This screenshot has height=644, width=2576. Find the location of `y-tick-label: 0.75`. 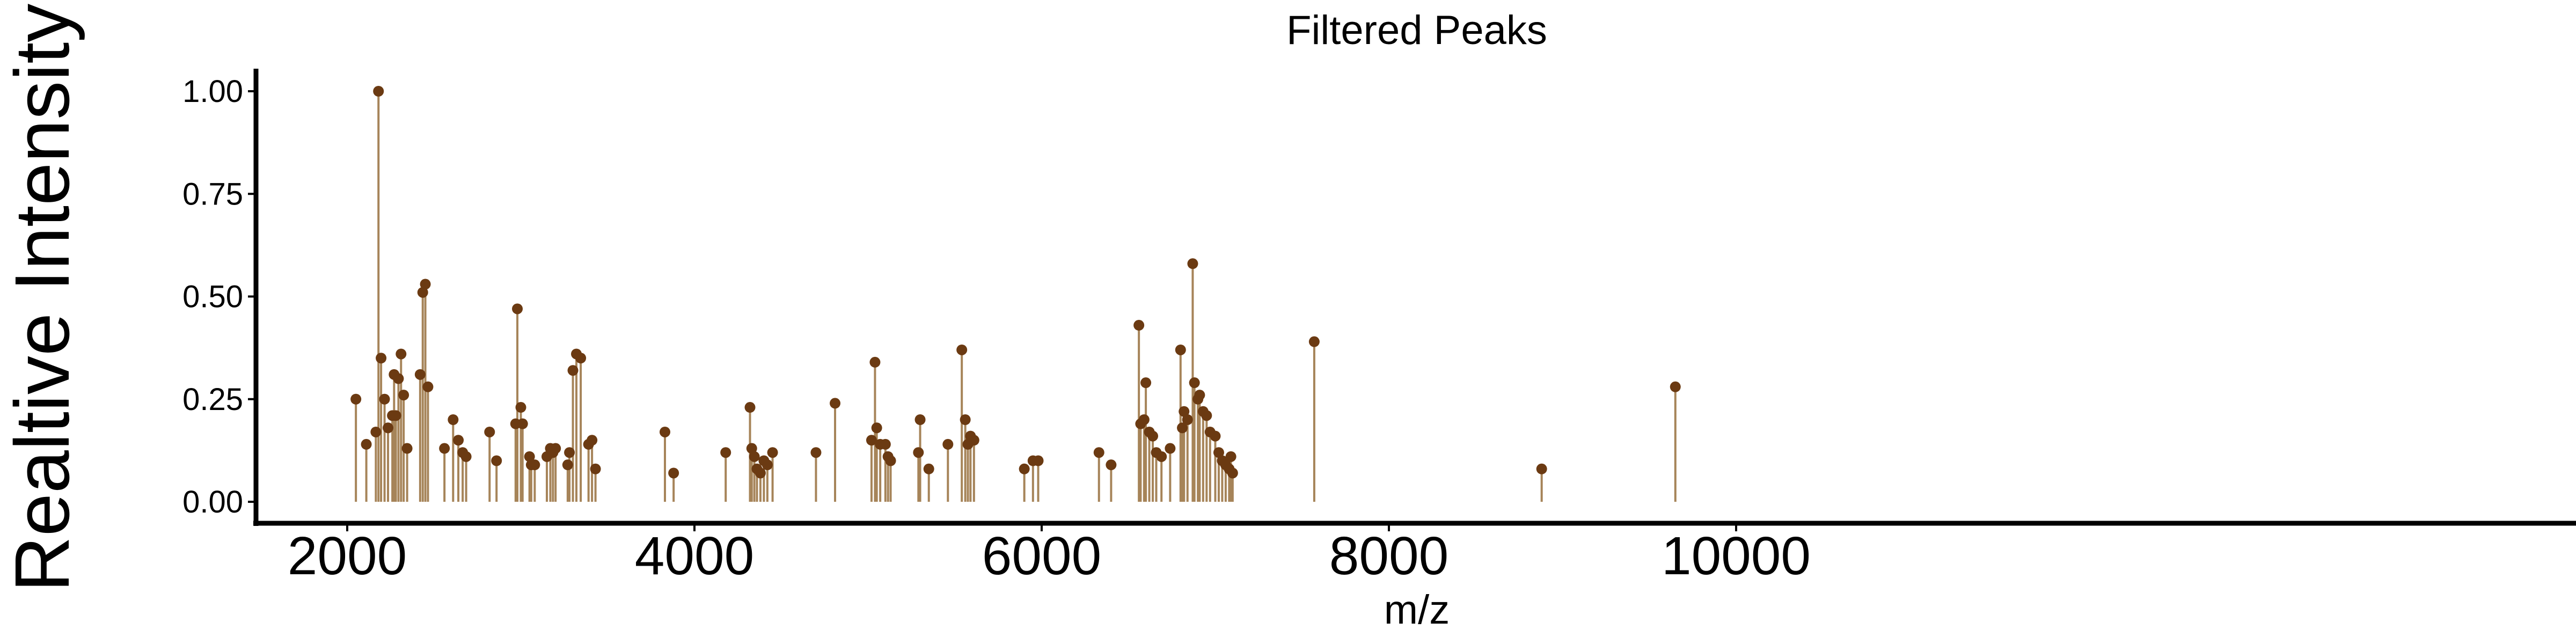

y-tick-label: 0.75 is located at coordinates (212, 194).